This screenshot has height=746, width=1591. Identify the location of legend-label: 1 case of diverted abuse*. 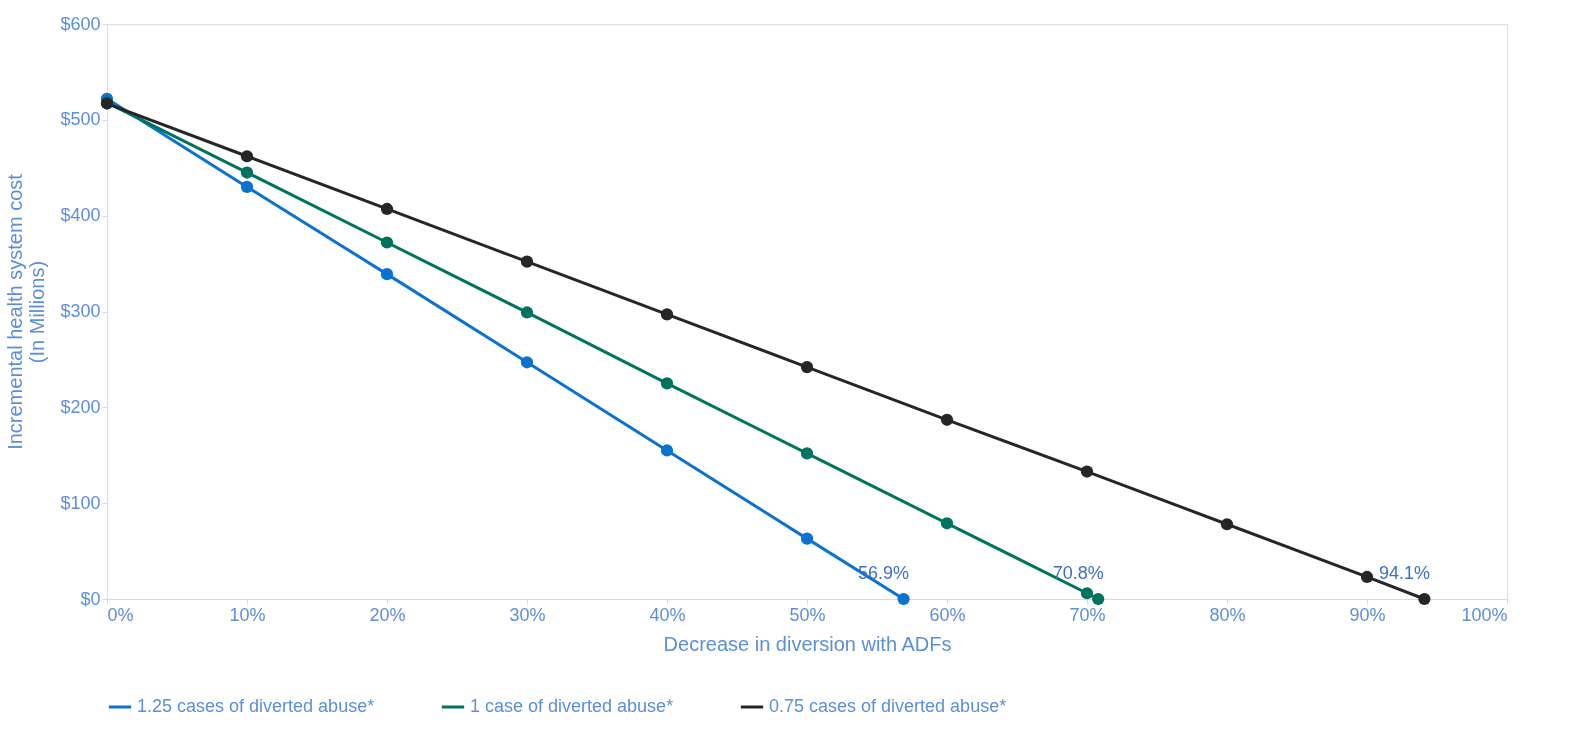
(572, 706).